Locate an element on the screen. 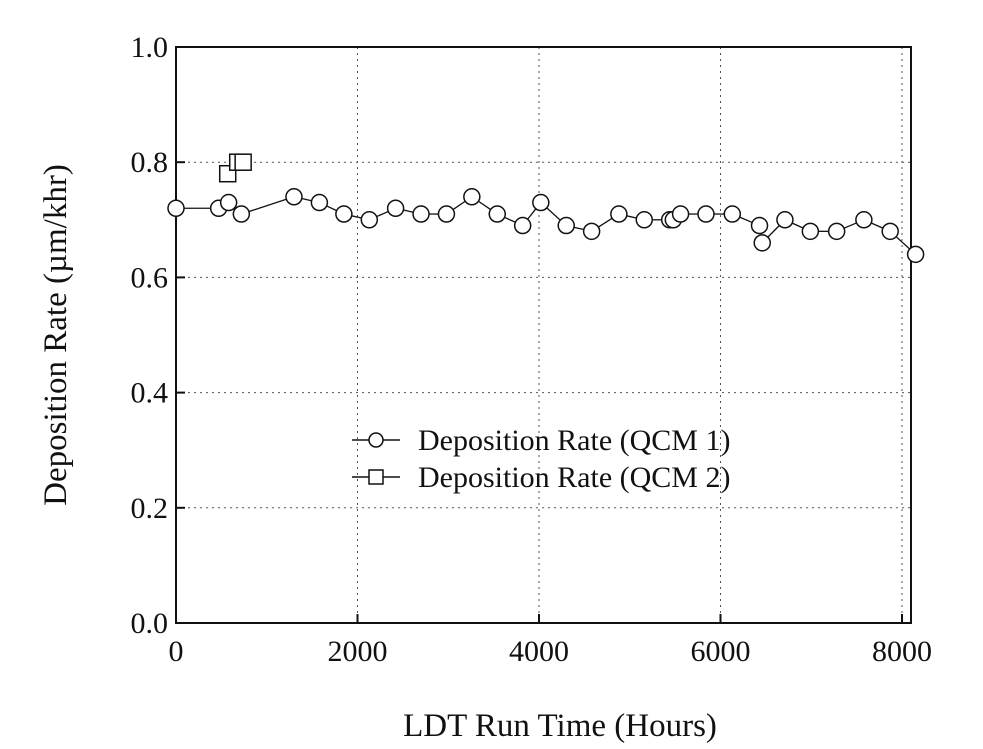 This screenshot has width=983, height=749. y-tick-label: 0.8 is located at coordinates (150, 162).